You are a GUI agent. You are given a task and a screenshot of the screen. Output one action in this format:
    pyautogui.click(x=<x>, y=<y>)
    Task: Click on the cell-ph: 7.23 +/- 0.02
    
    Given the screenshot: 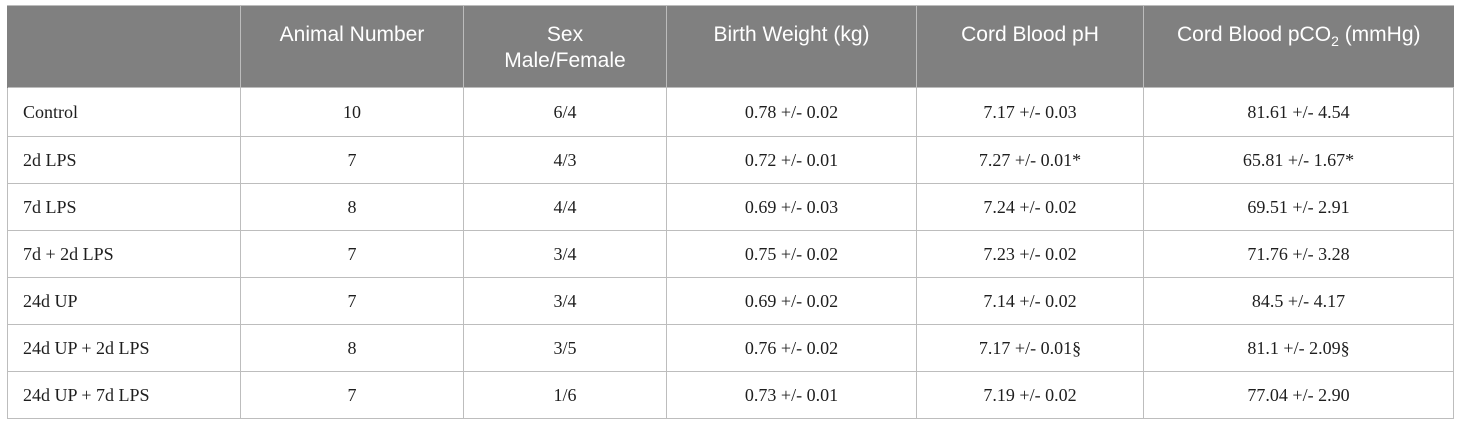 What is the action you would take?
    pyautogui.click(x=1030, y=254)
    